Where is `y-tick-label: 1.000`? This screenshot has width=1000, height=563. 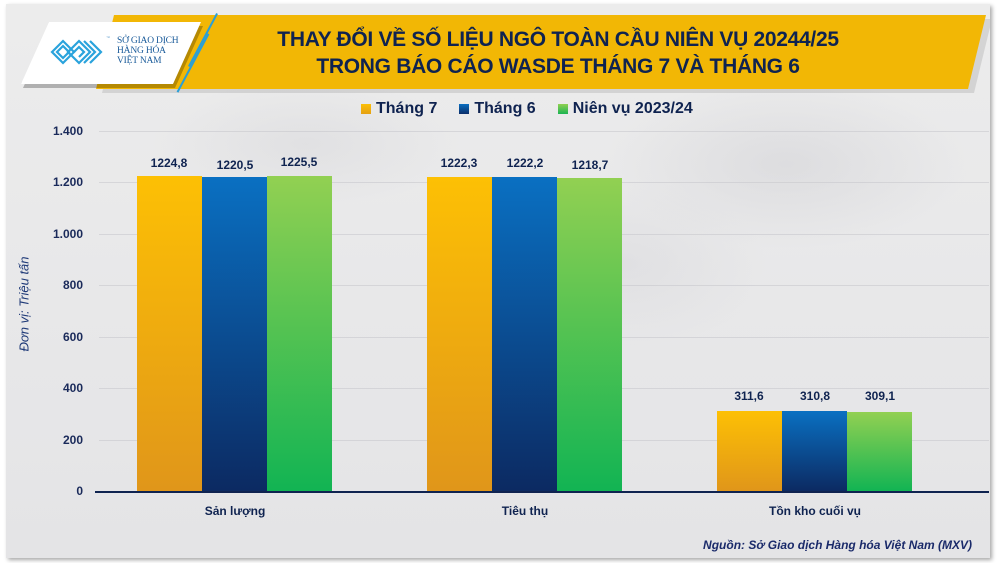
y-tick-label: 1.000 is located at coordinates (67, 233).